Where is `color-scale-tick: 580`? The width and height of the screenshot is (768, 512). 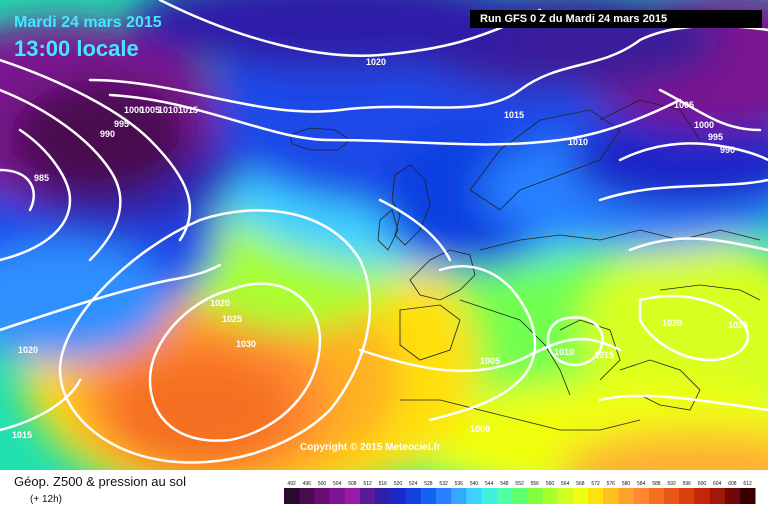 color-scale-tick: 580 is located at coordinates (626, 484).